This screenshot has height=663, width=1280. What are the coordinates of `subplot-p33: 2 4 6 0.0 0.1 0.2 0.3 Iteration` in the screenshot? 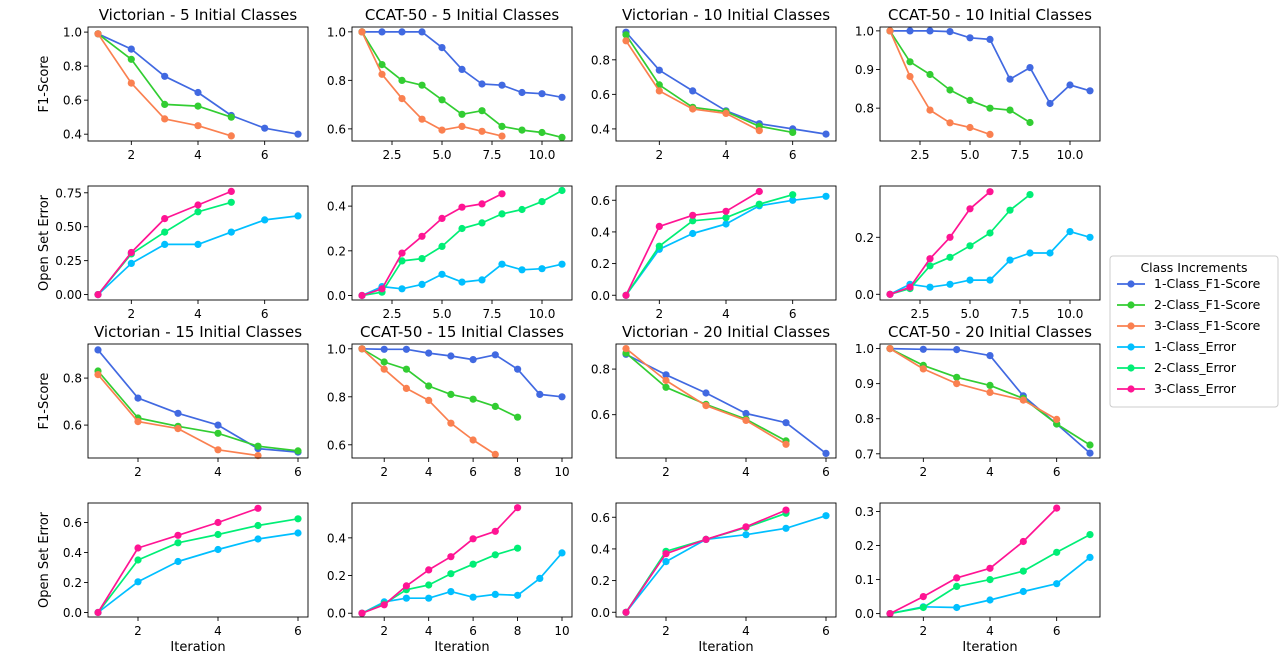 It's located at (978, 578).